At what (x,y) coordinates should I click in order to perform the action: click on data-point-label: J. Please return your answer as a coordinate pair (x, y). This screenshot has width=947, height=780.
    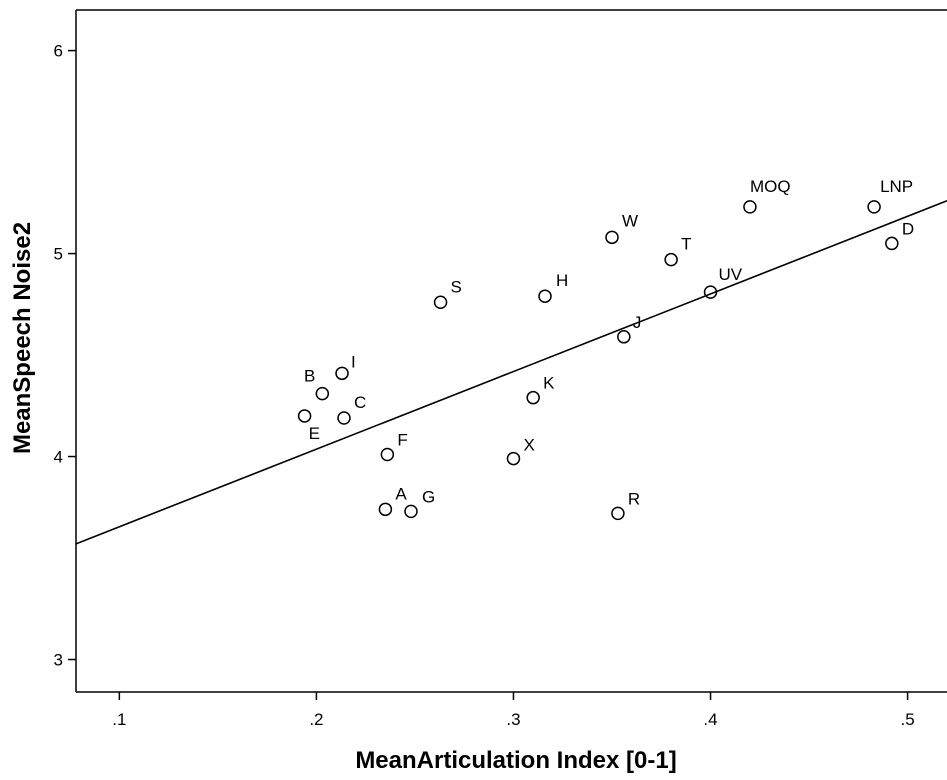
    Looking at the image, I should click on (637, 322).